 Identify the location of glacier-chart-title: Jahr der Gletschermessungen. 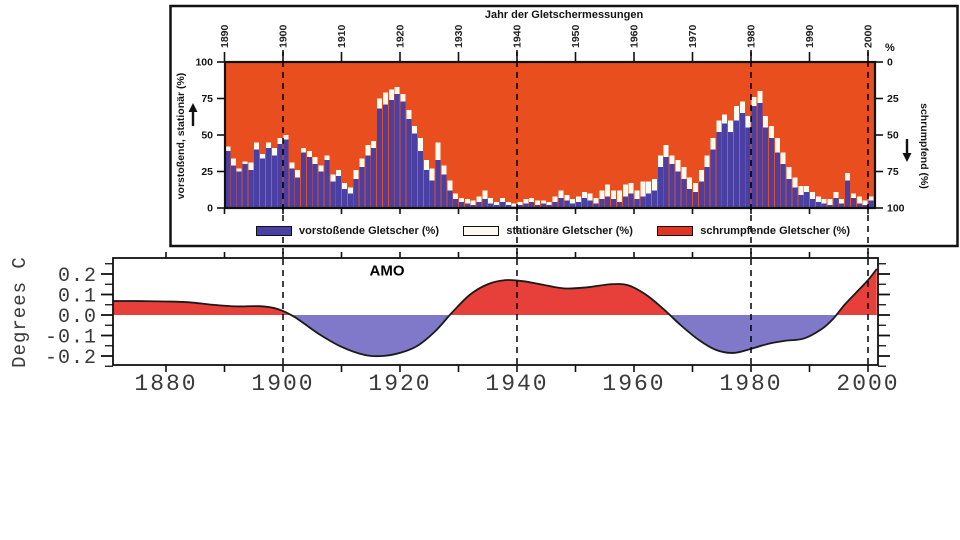
(564, 15).